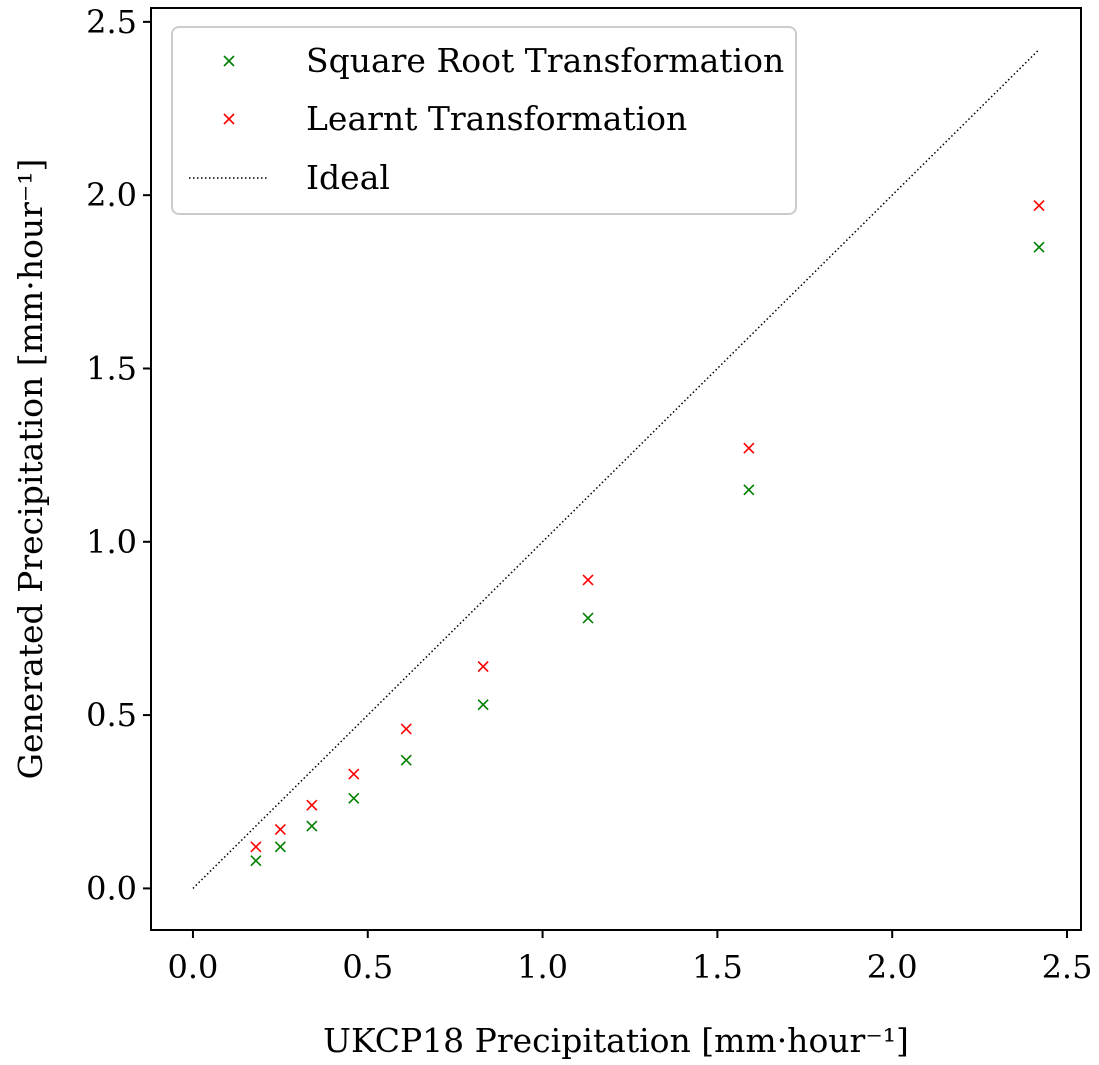  Describe the element at coordinates (111, 888) in the screenshot. I see `y-tick-label: 0.0` at that location.